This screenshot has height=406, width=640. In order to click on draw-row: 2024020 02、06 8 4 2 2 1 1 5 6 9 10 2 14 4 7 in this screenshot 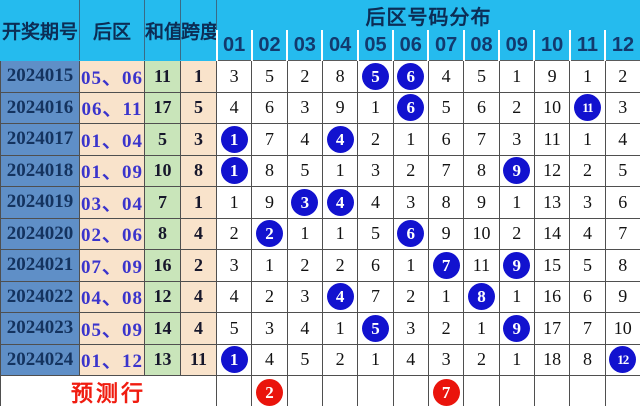, I will do `click(320, 233)`.